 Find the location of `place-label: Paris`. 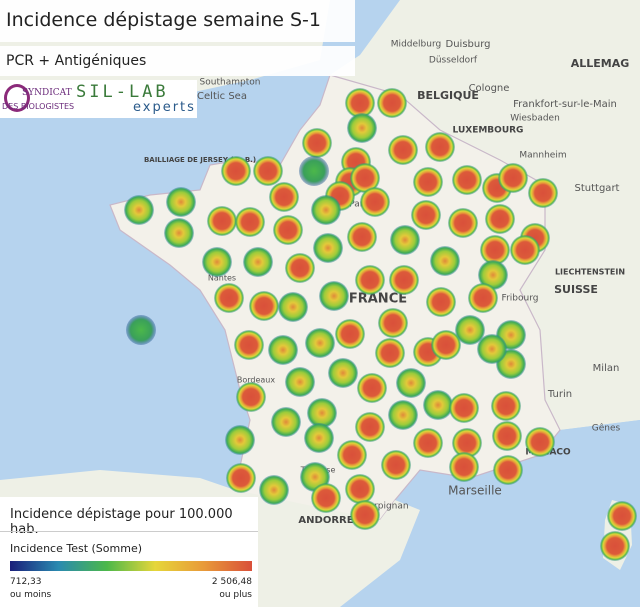

place-label: Paris is located at coordinates (360, 205).